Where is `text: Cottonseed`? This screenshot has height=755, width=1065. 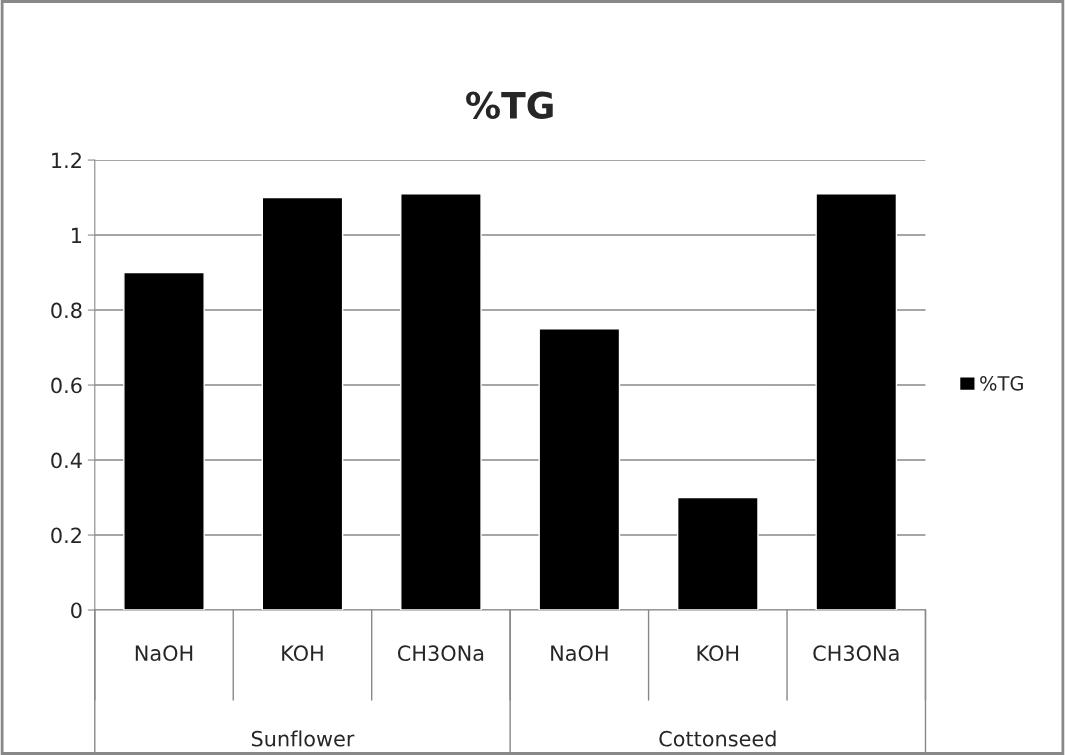
text: Cottonseed is located at coordinates (717, 738).